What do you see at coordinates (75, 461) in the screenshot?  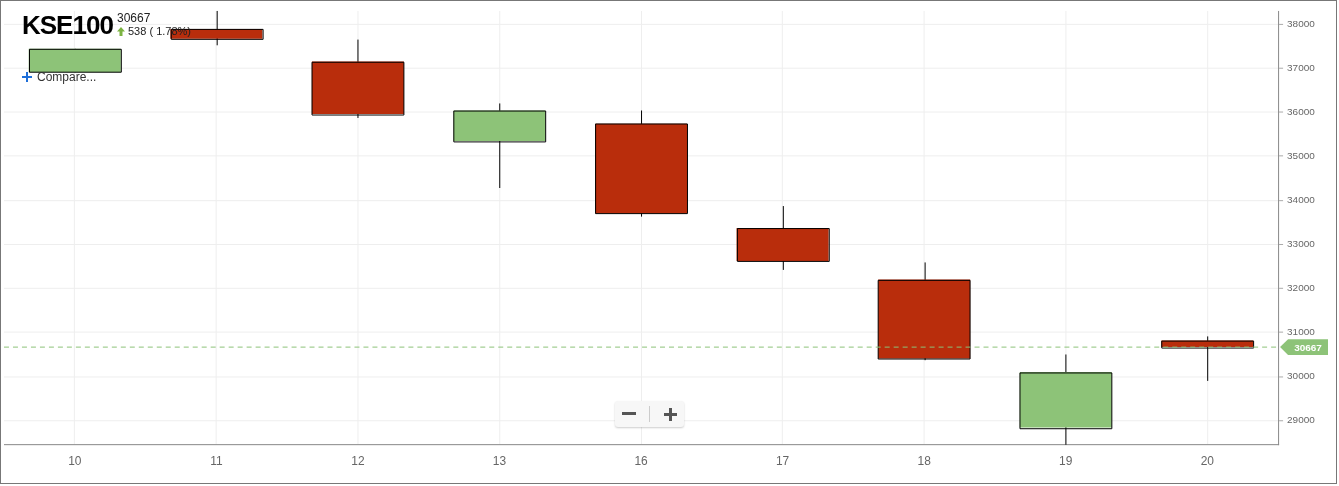 I see `x-tick-label: 10` at bounding box center [75, 461].